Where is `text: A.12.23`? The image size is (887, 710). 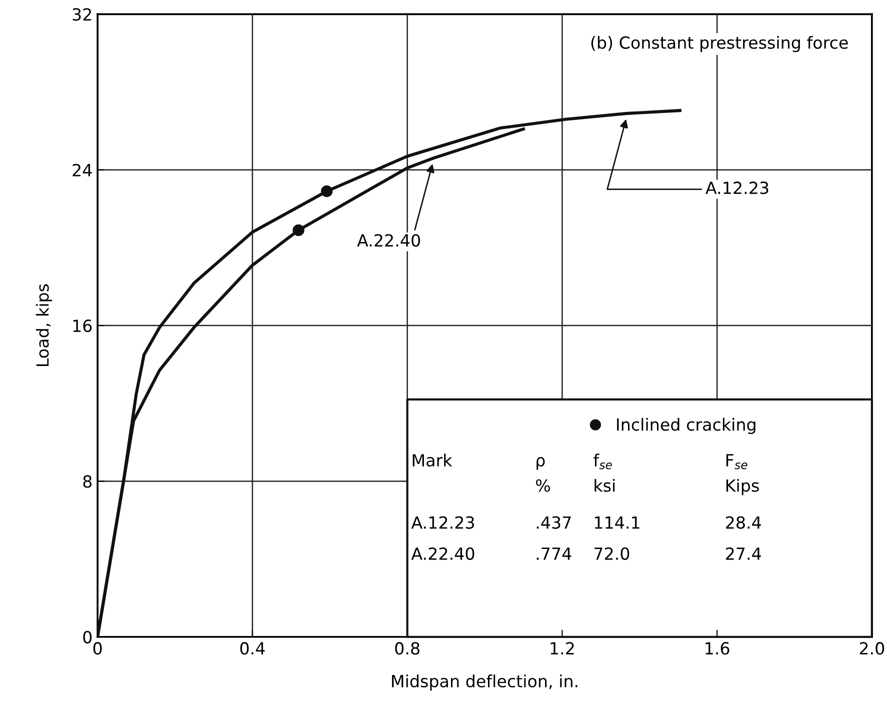
text: A.12.23 is located at coordinates (737, 188).